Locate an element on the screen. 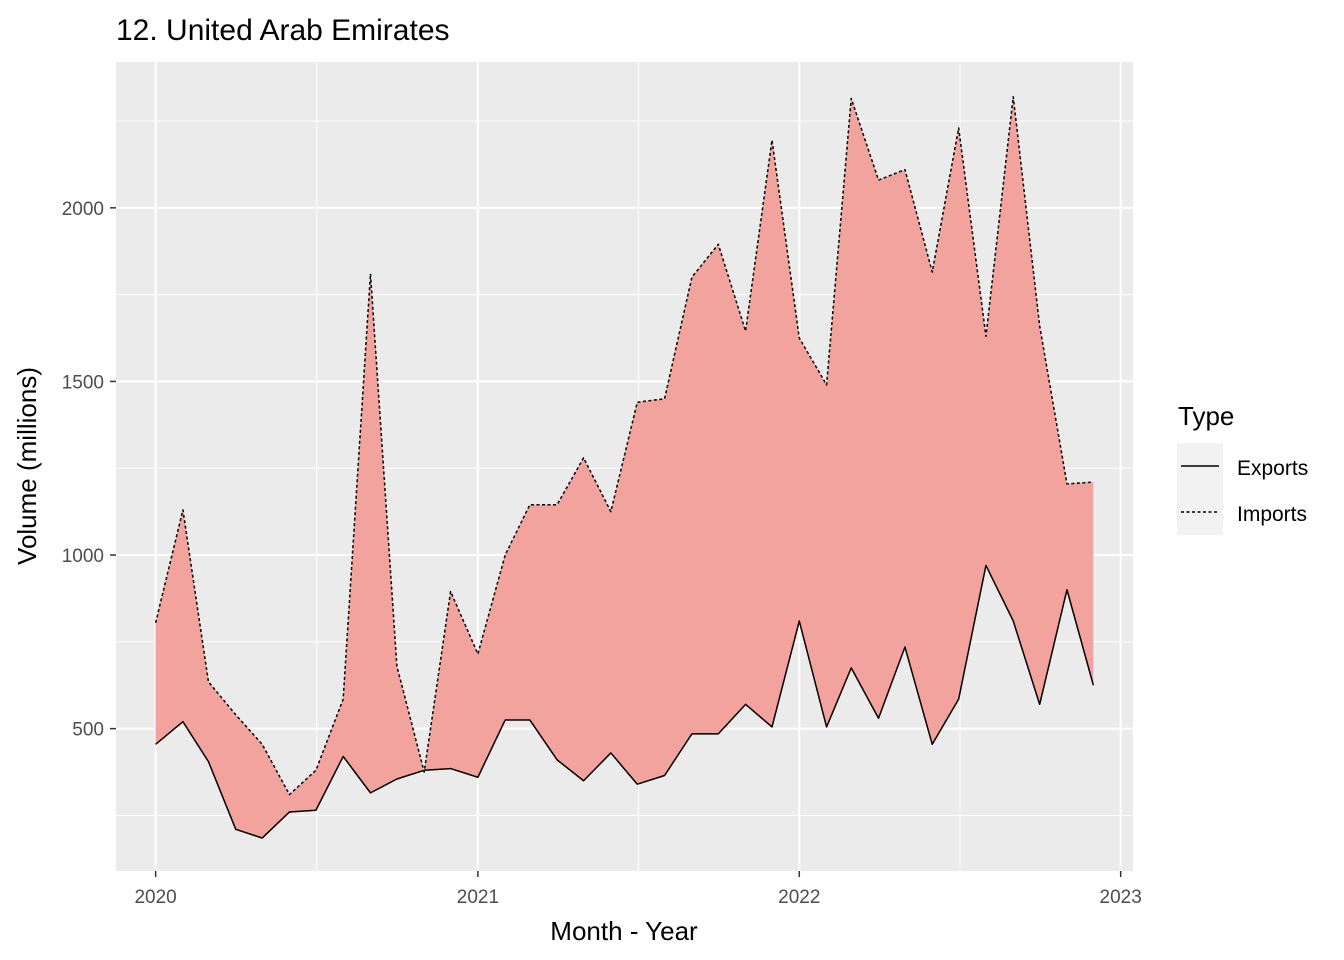 The width and height of the screenshot is (1344, 960). y-tick-label: 500 is located at coordinates (88, 730).